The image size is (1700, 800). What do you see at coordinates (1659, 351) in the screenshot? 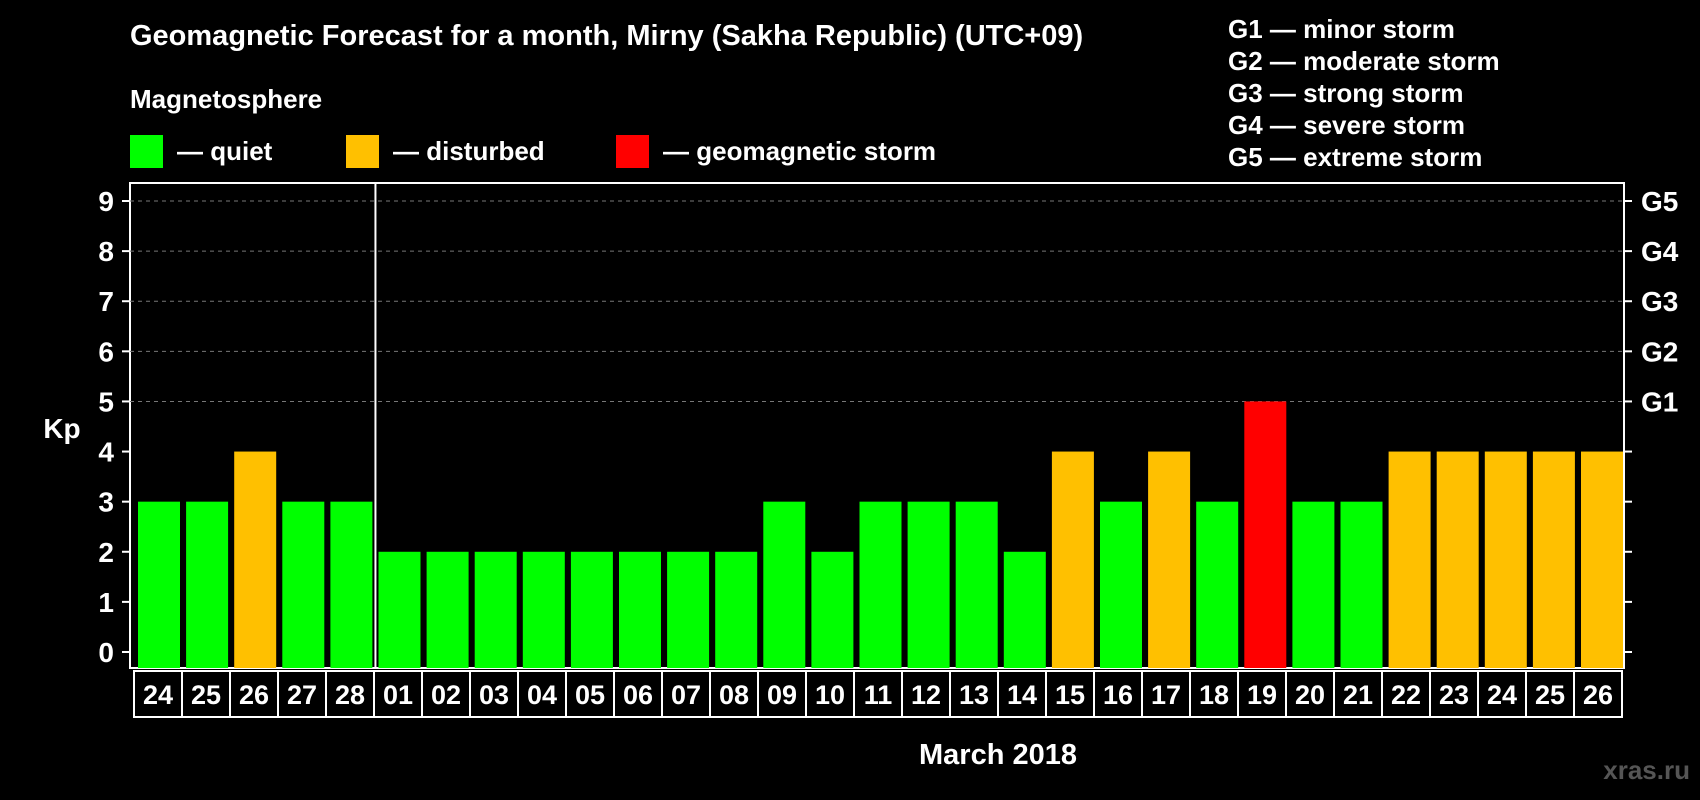
I see `right-label-g2: G2` at bounding box center [1659, 351].